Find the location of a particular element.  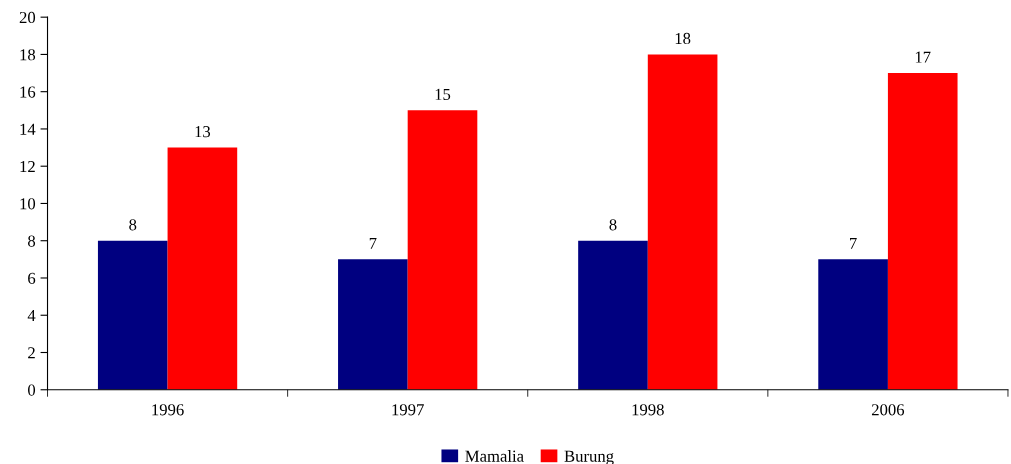

y-tick-label: 16 is located at coordinates (28, 92).